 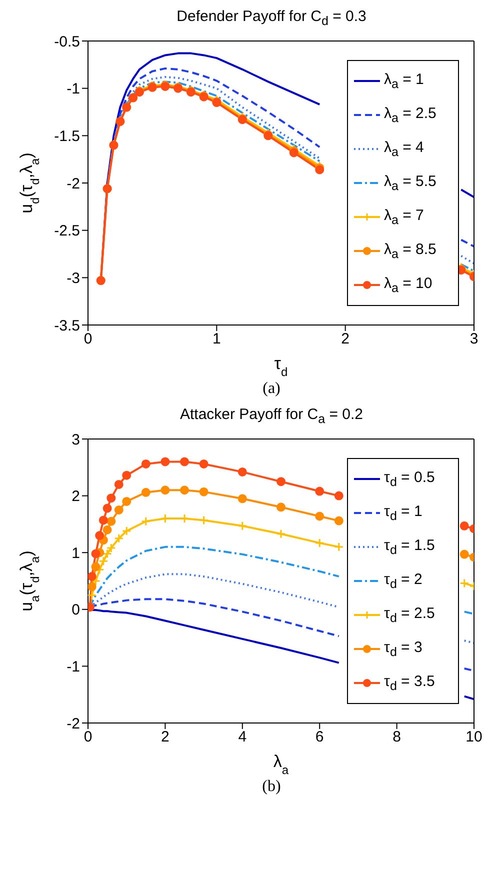 What do you see at coordinates (76, 497) in the screenshot?
I see `y-tick-label: 2` at bounding box center [76, 497].